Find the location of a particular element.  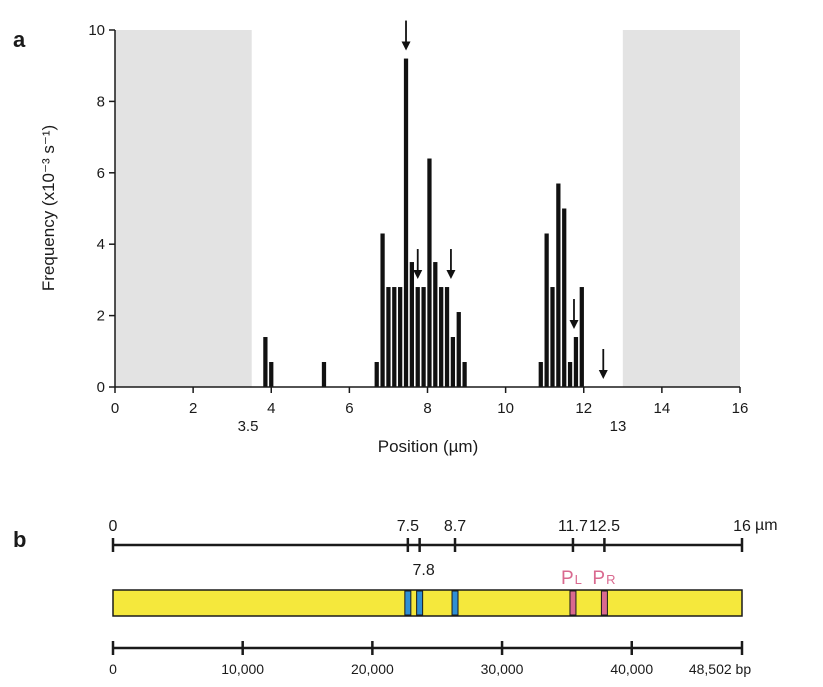

bp-ruler-label: 20,000 is located at coordinates (372, 669).